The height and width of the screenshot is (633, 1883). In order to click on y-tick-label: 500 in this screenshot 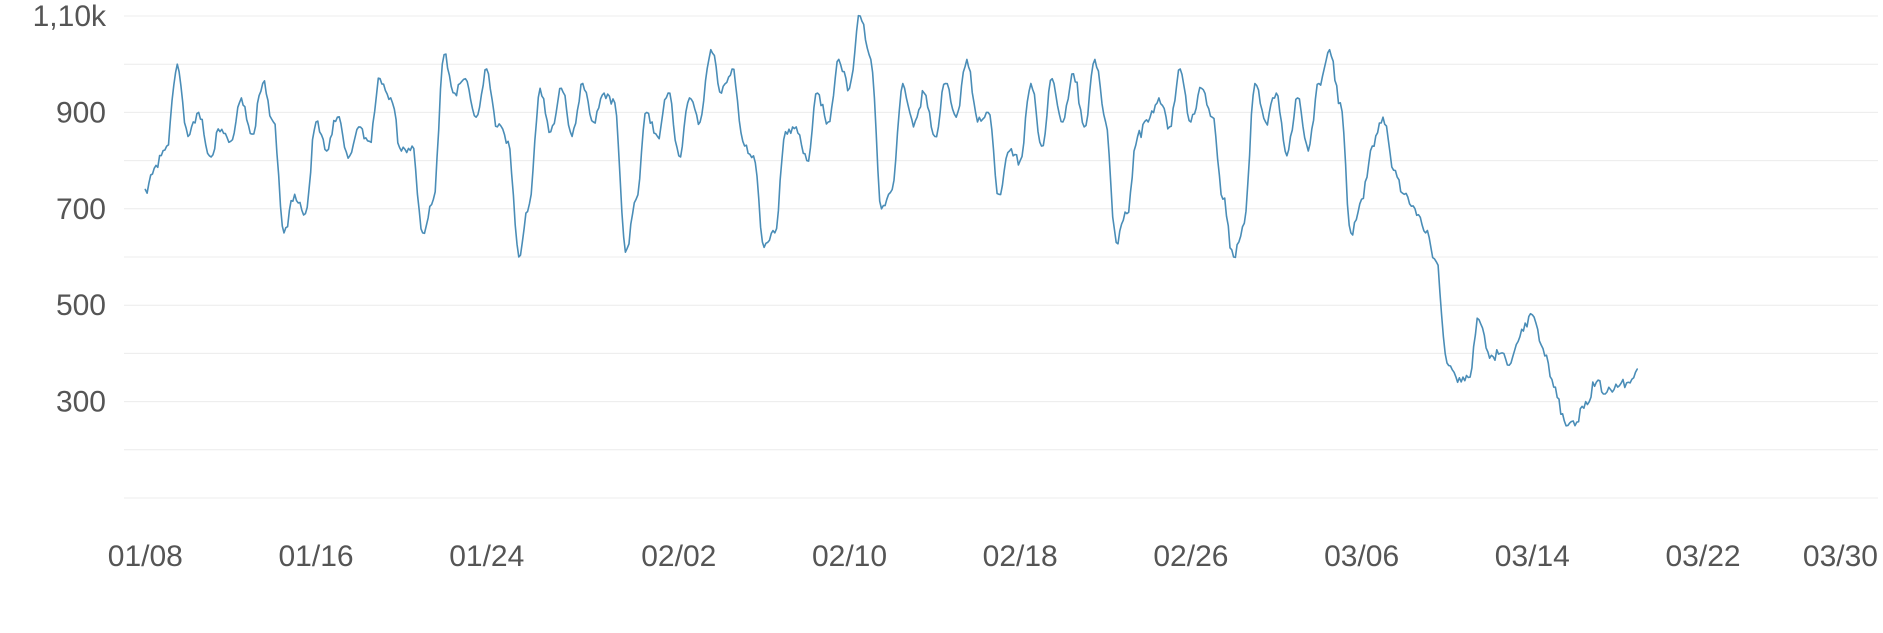, I will do `click(81, 305)`.